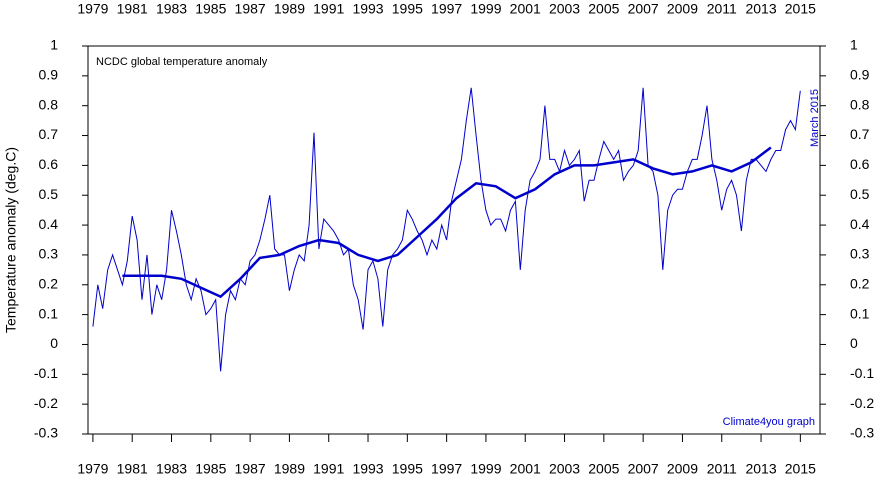 The width and height of the screenshot is (880, 480). I want to click on y-tick-label: 0.6, so click(49, 164).